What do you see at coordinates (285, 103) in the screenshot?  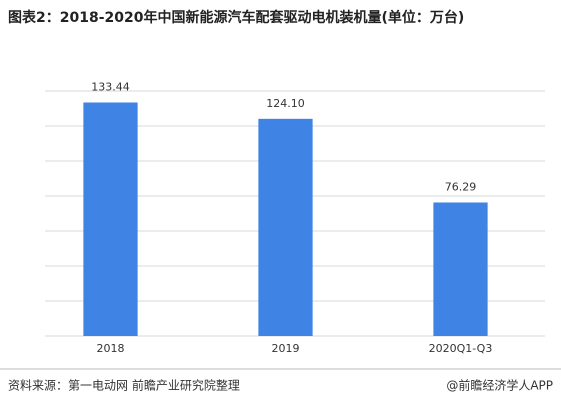 I see `value-label: 124.10` at bounding box center [285, 103].